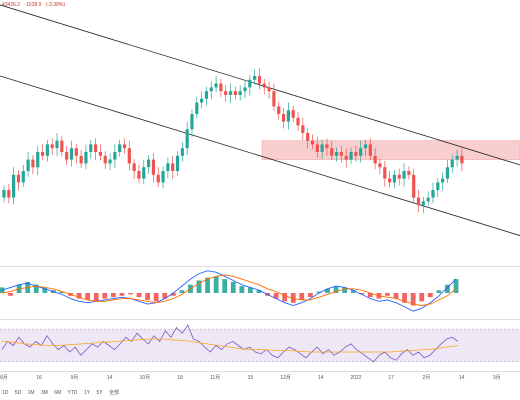 The image size is (520, 400). Describe the element at coordinates (113, 393) in the screenshot. I see `range-button-all: 全部` at that location.